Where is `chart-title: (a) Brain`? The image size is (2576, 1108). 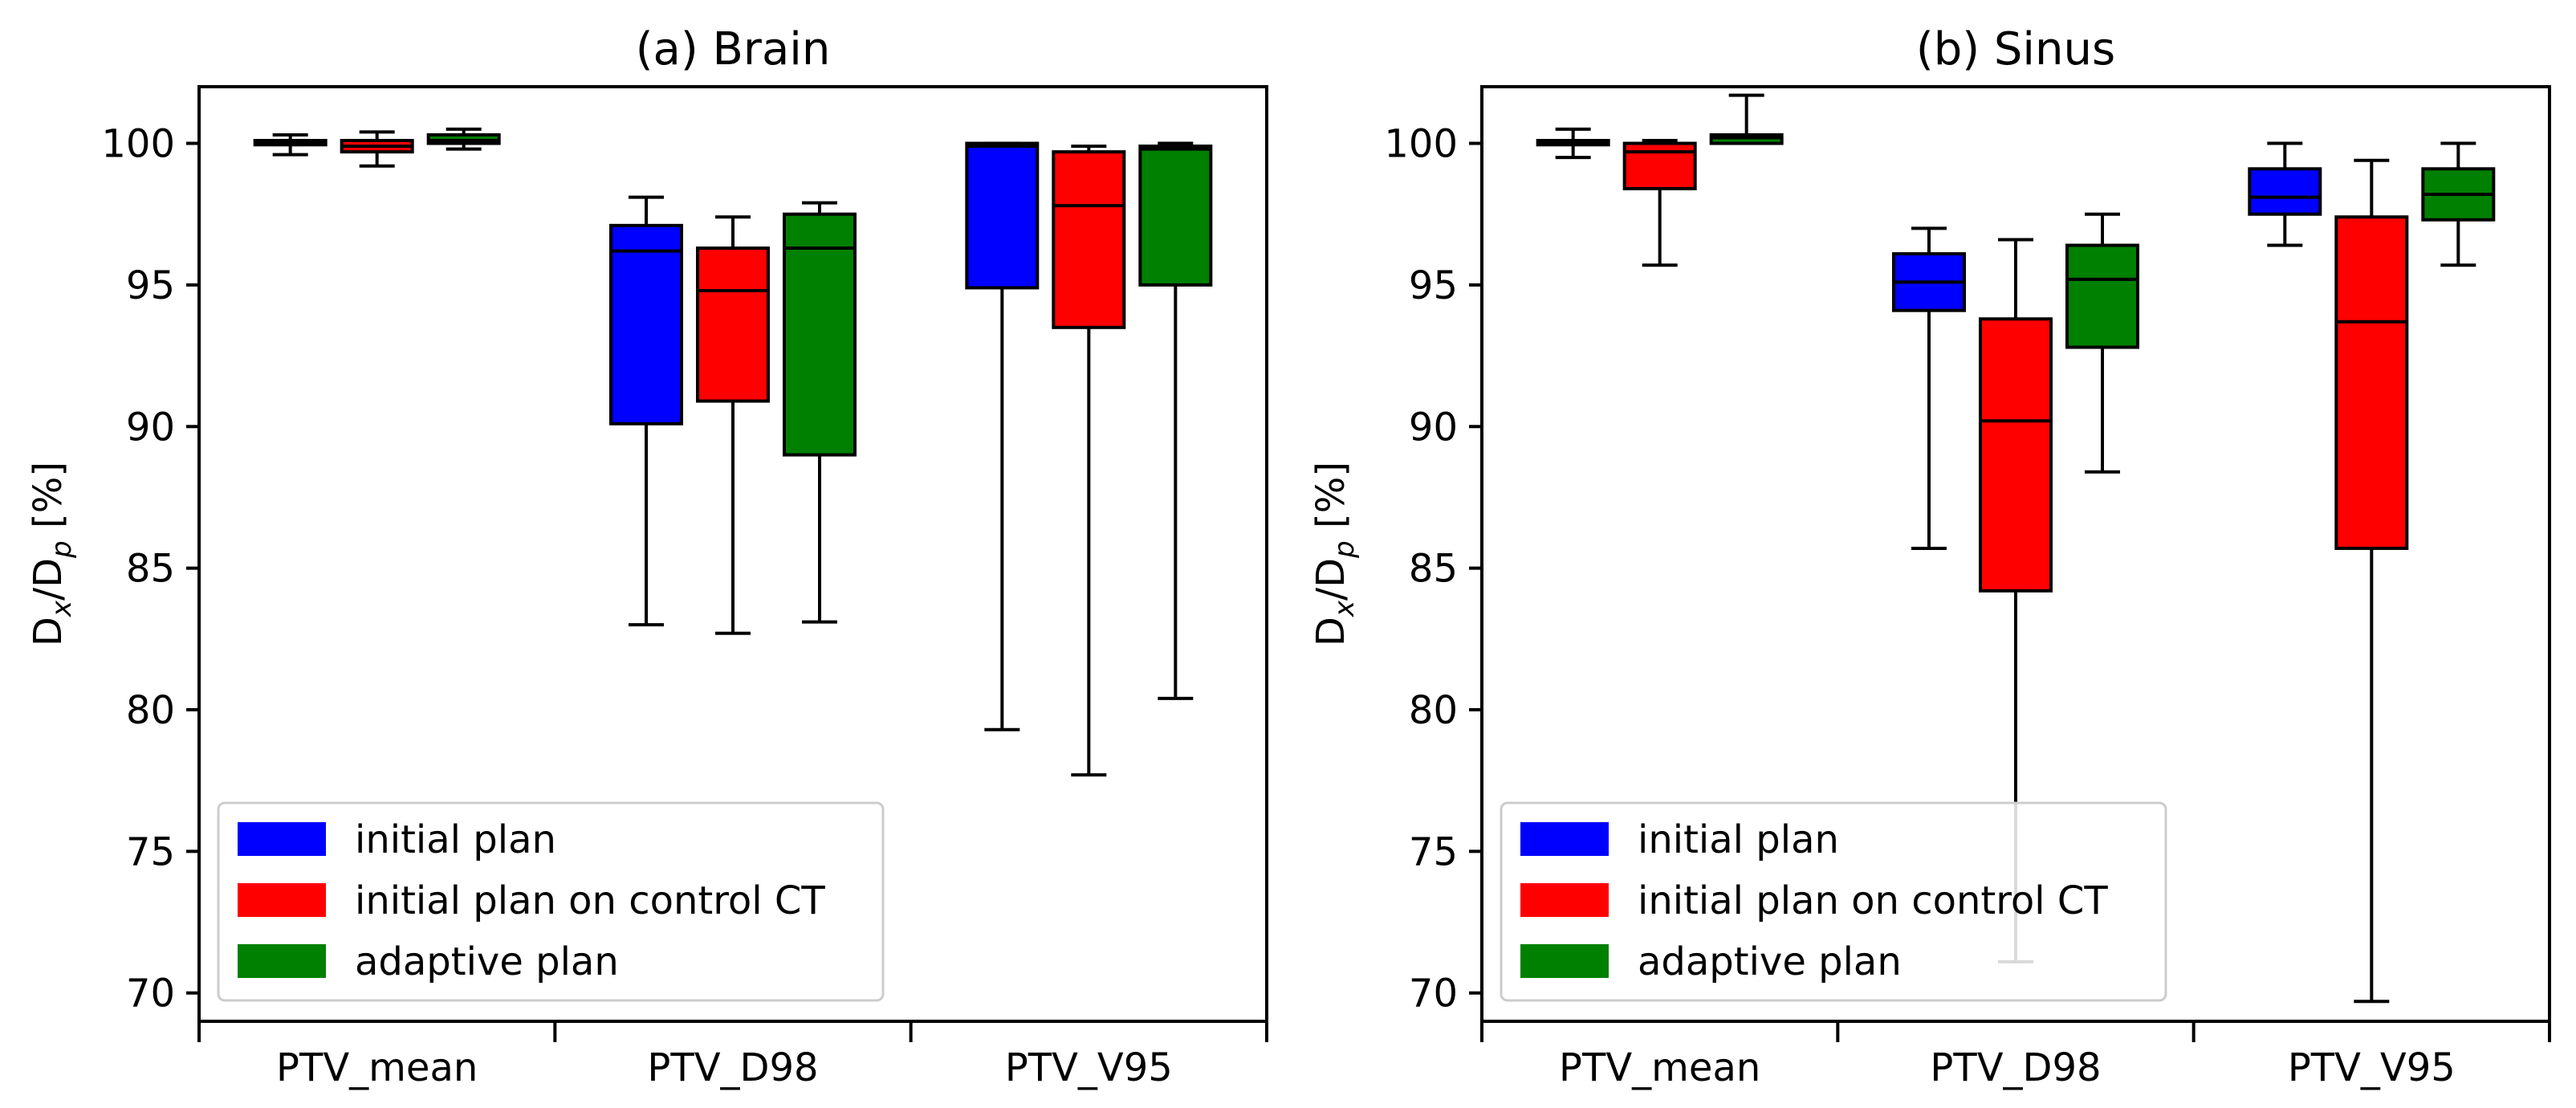 chart-title: (a) Brain is located at coordinates (733, 49).